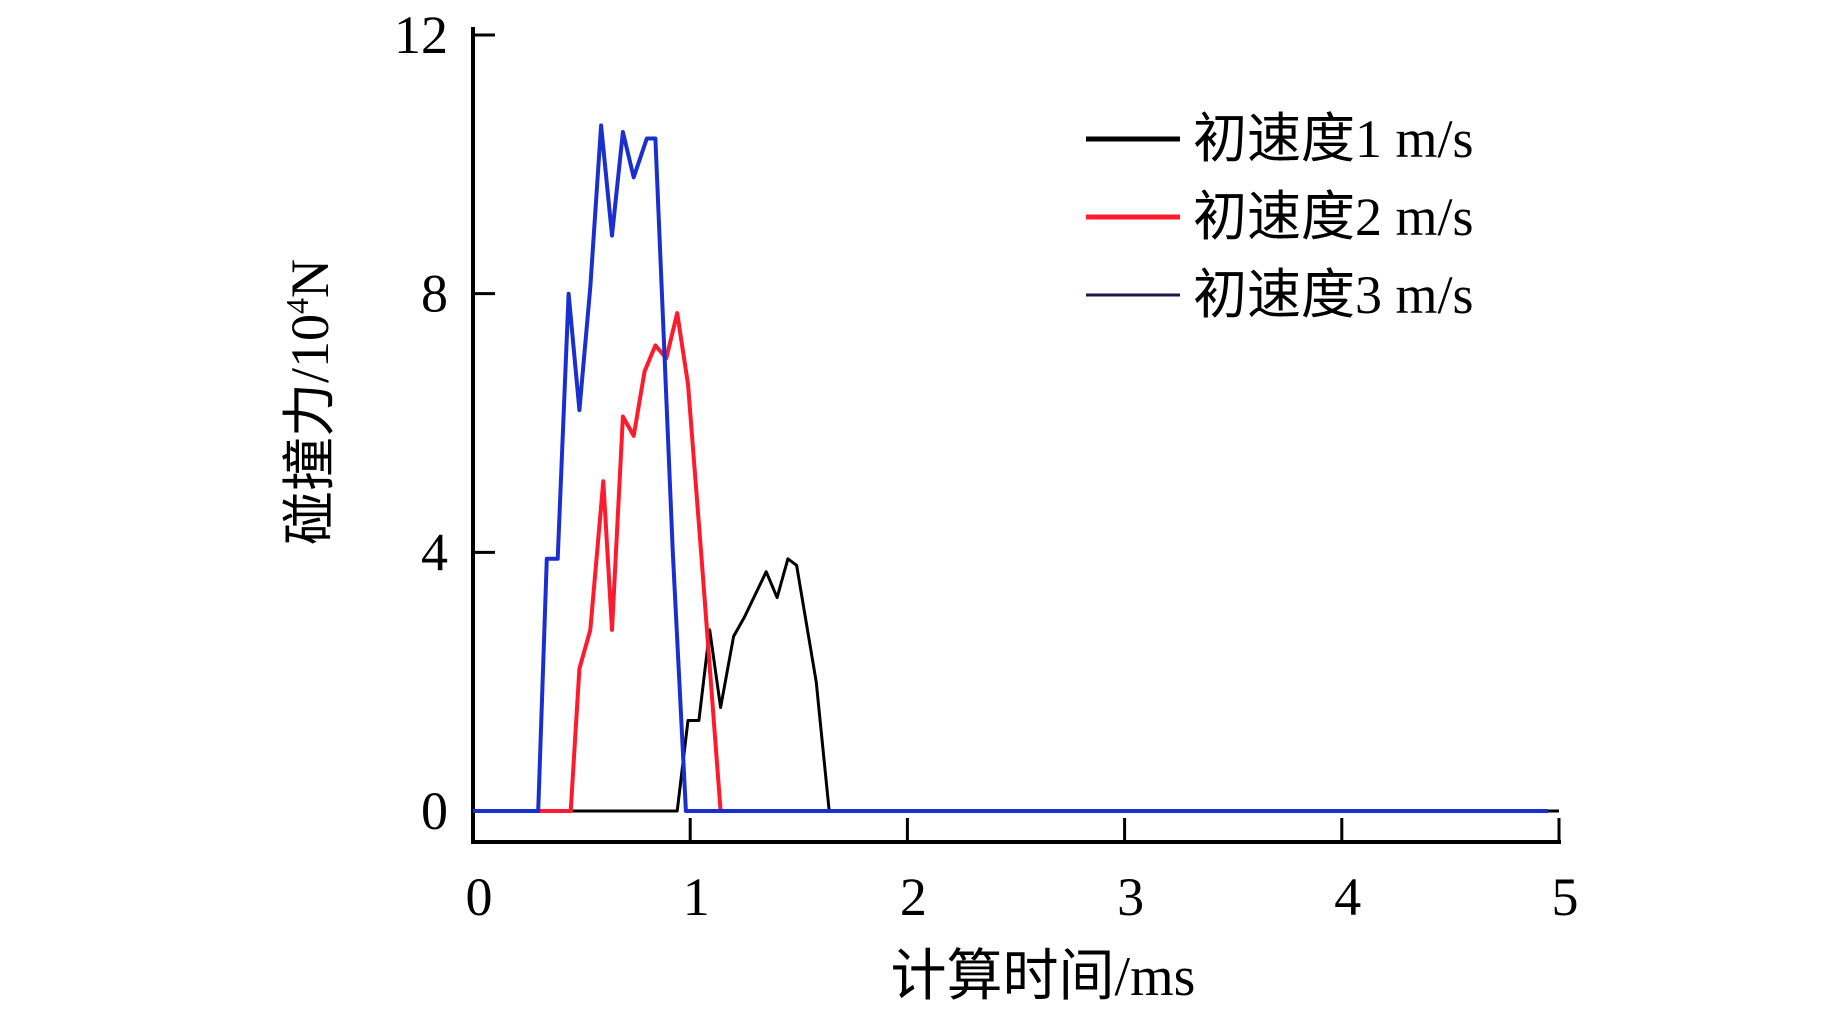 The height and width of the screenshot is (1018, 1843). I want to click on y-axis-label-exponent: 4, so click(297, 306).